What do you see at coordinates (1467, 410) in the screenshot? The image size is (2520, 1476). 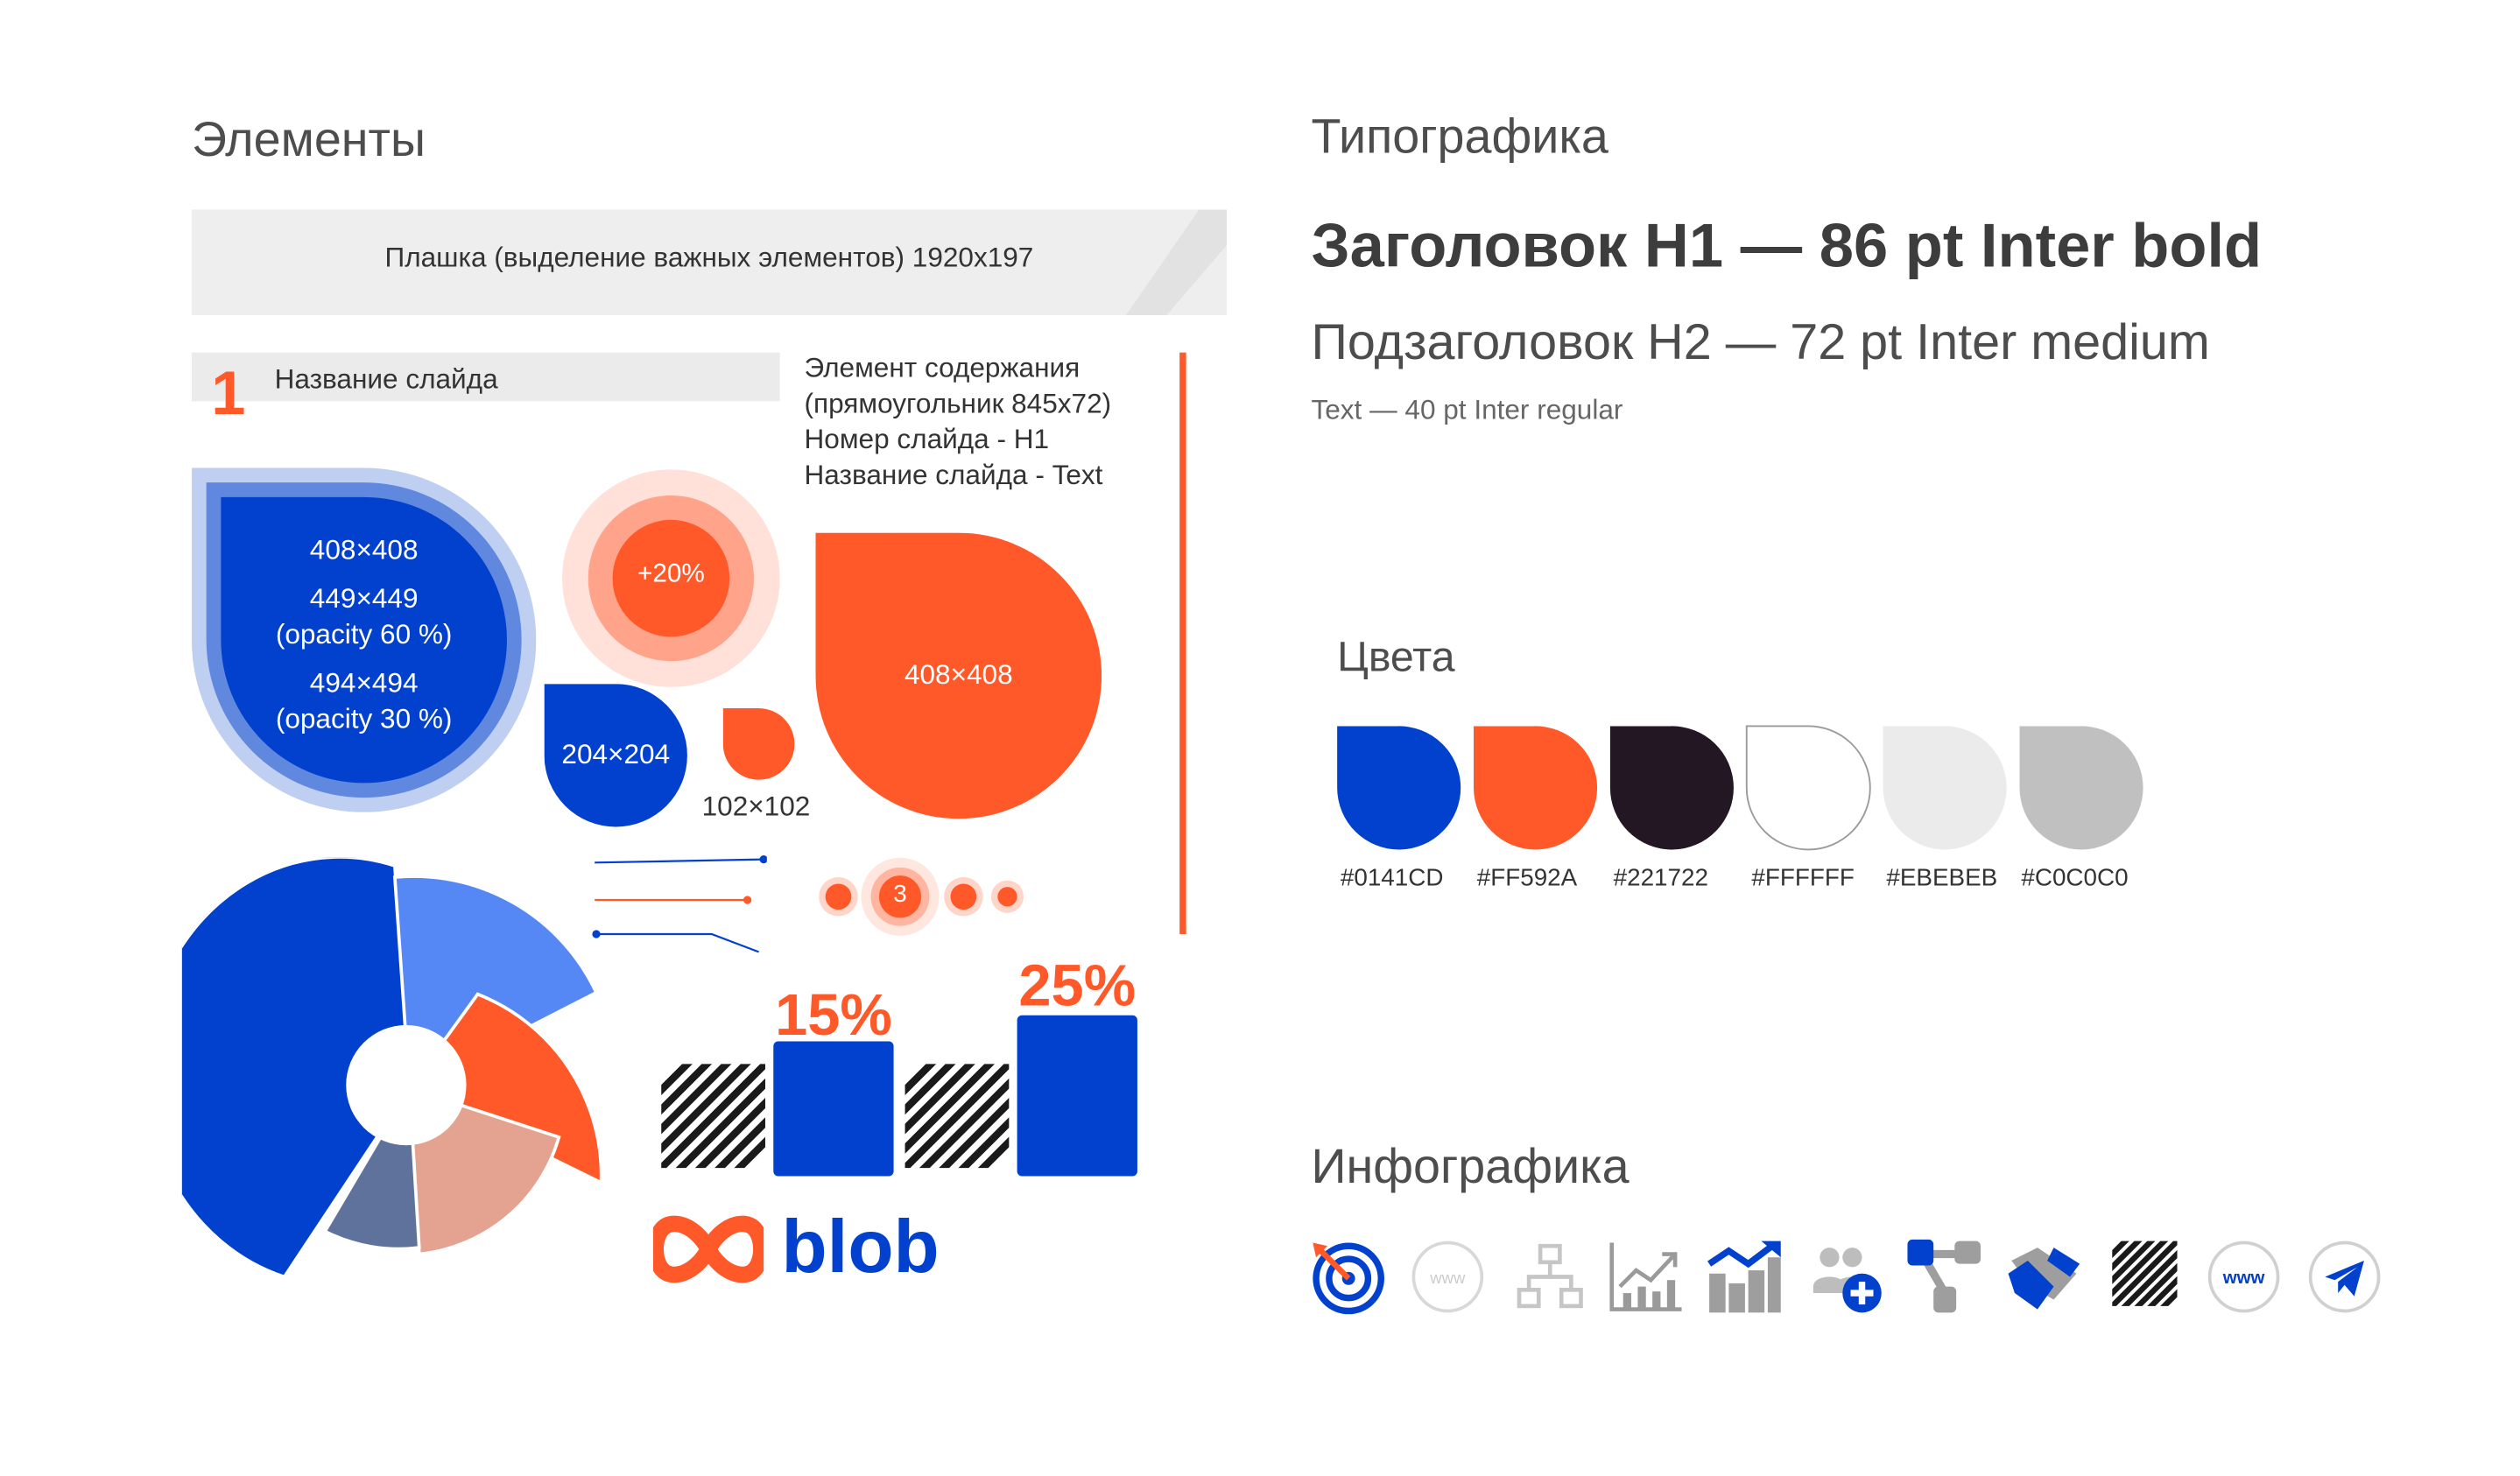 I see `text-sample: Text — 40 pt Inter regular` at bounding box center [1467, 410].